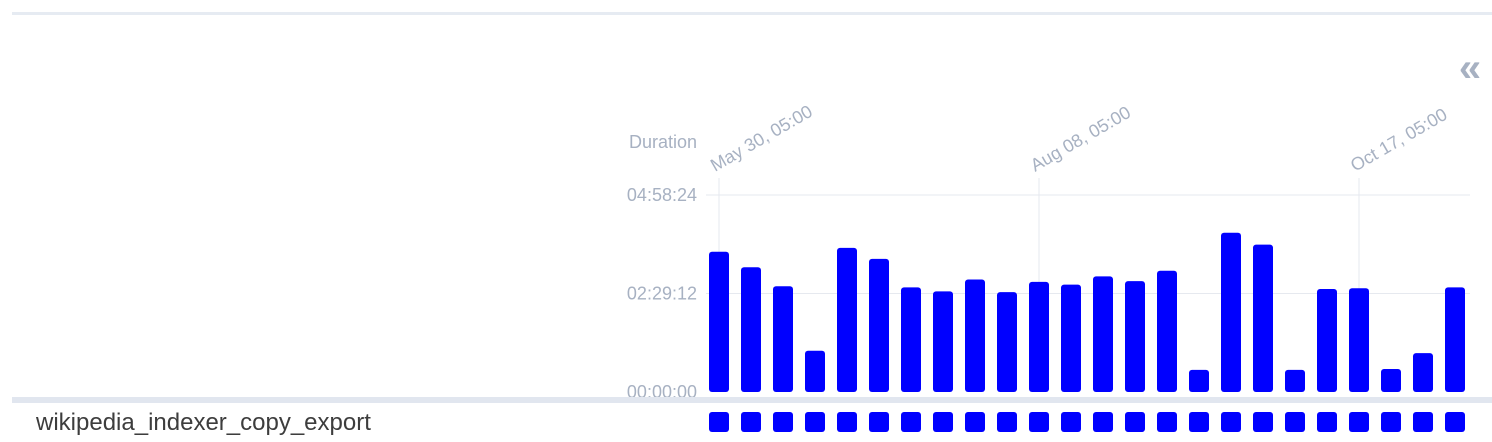  Describe the element at coordinates (1087, 422) in the screenshot. I see `run-status-row` at that location.